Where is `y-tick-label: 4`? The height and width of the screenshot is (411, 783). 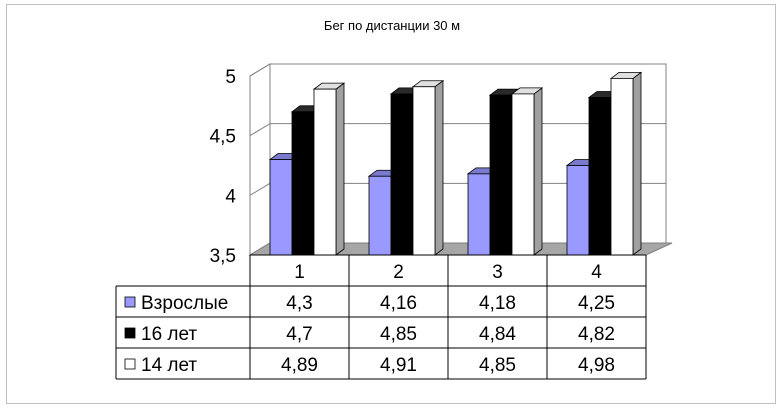 y-tick-label: 4 is located at coordinates (230, 196).